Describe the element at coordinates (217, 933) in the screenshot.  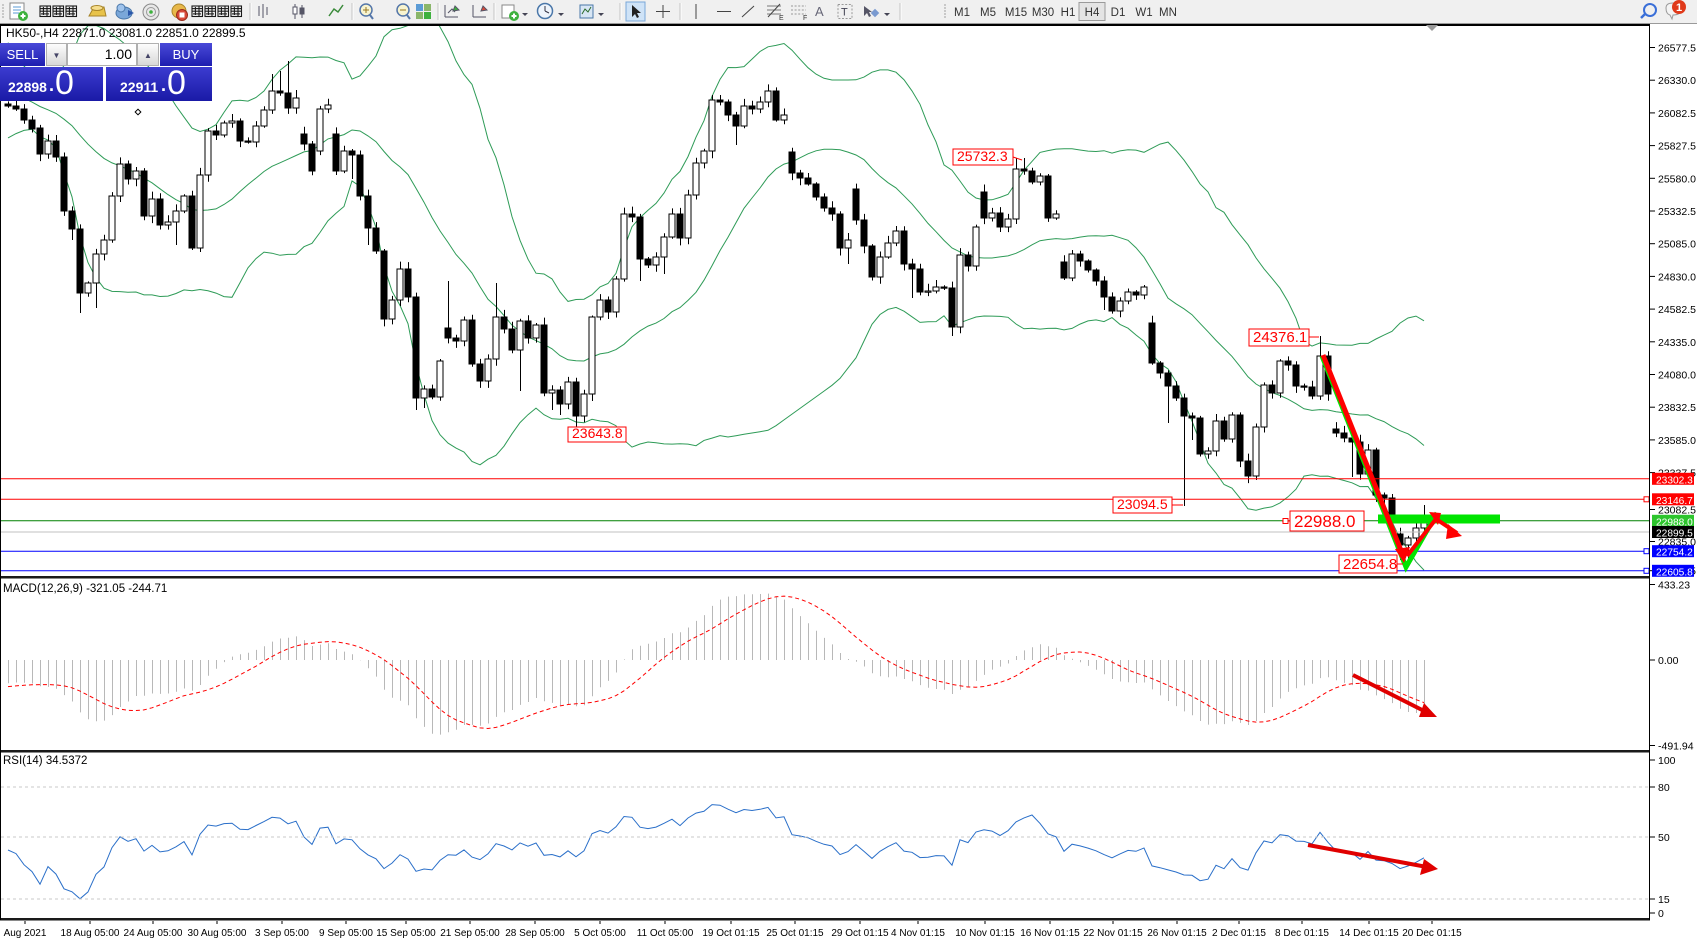
I see `svg-text: 30 Aug 05:00` at that location.